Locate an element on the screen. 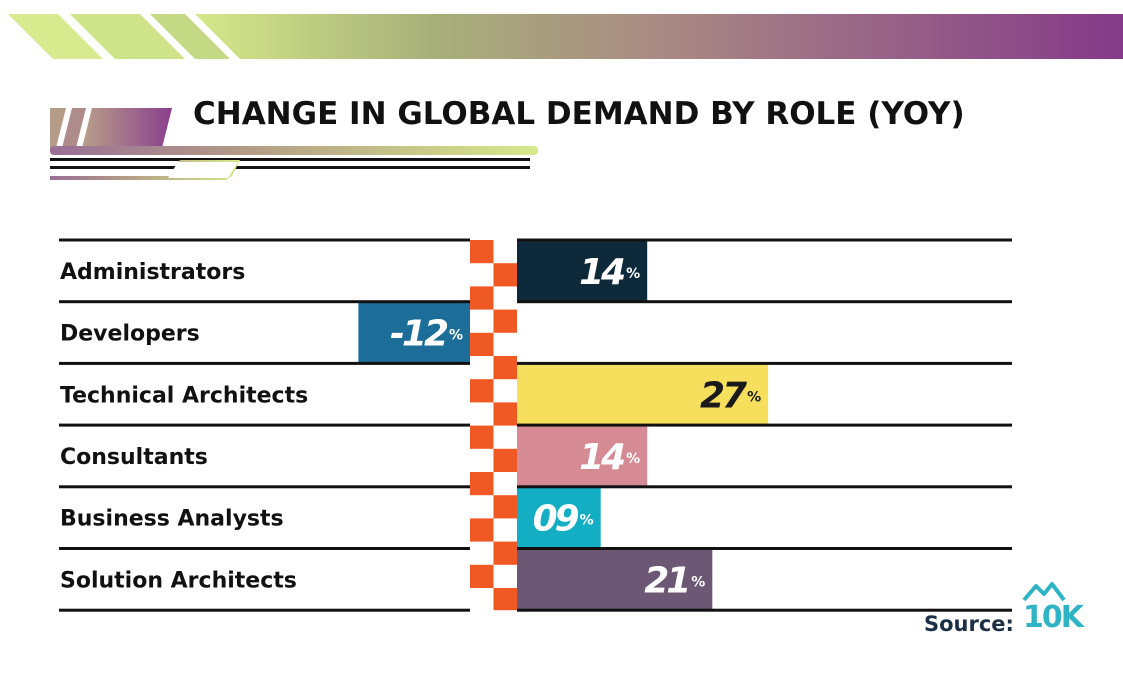 The height and width of the screenshot is (678, 1123). category-label-administrators: Administrators is located at coordinates (152, 272).